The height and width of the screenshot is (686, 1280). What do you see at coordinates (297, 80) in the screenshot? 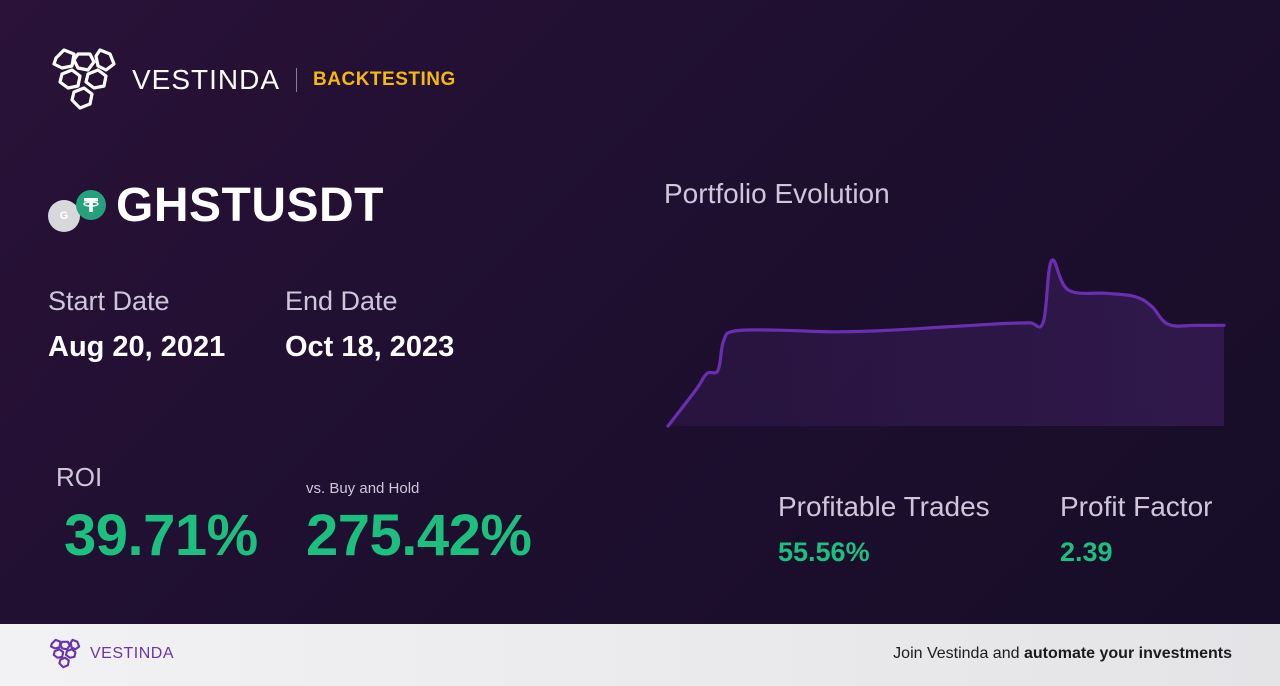
I see `brand-divider` at bounding box center [297, 80].